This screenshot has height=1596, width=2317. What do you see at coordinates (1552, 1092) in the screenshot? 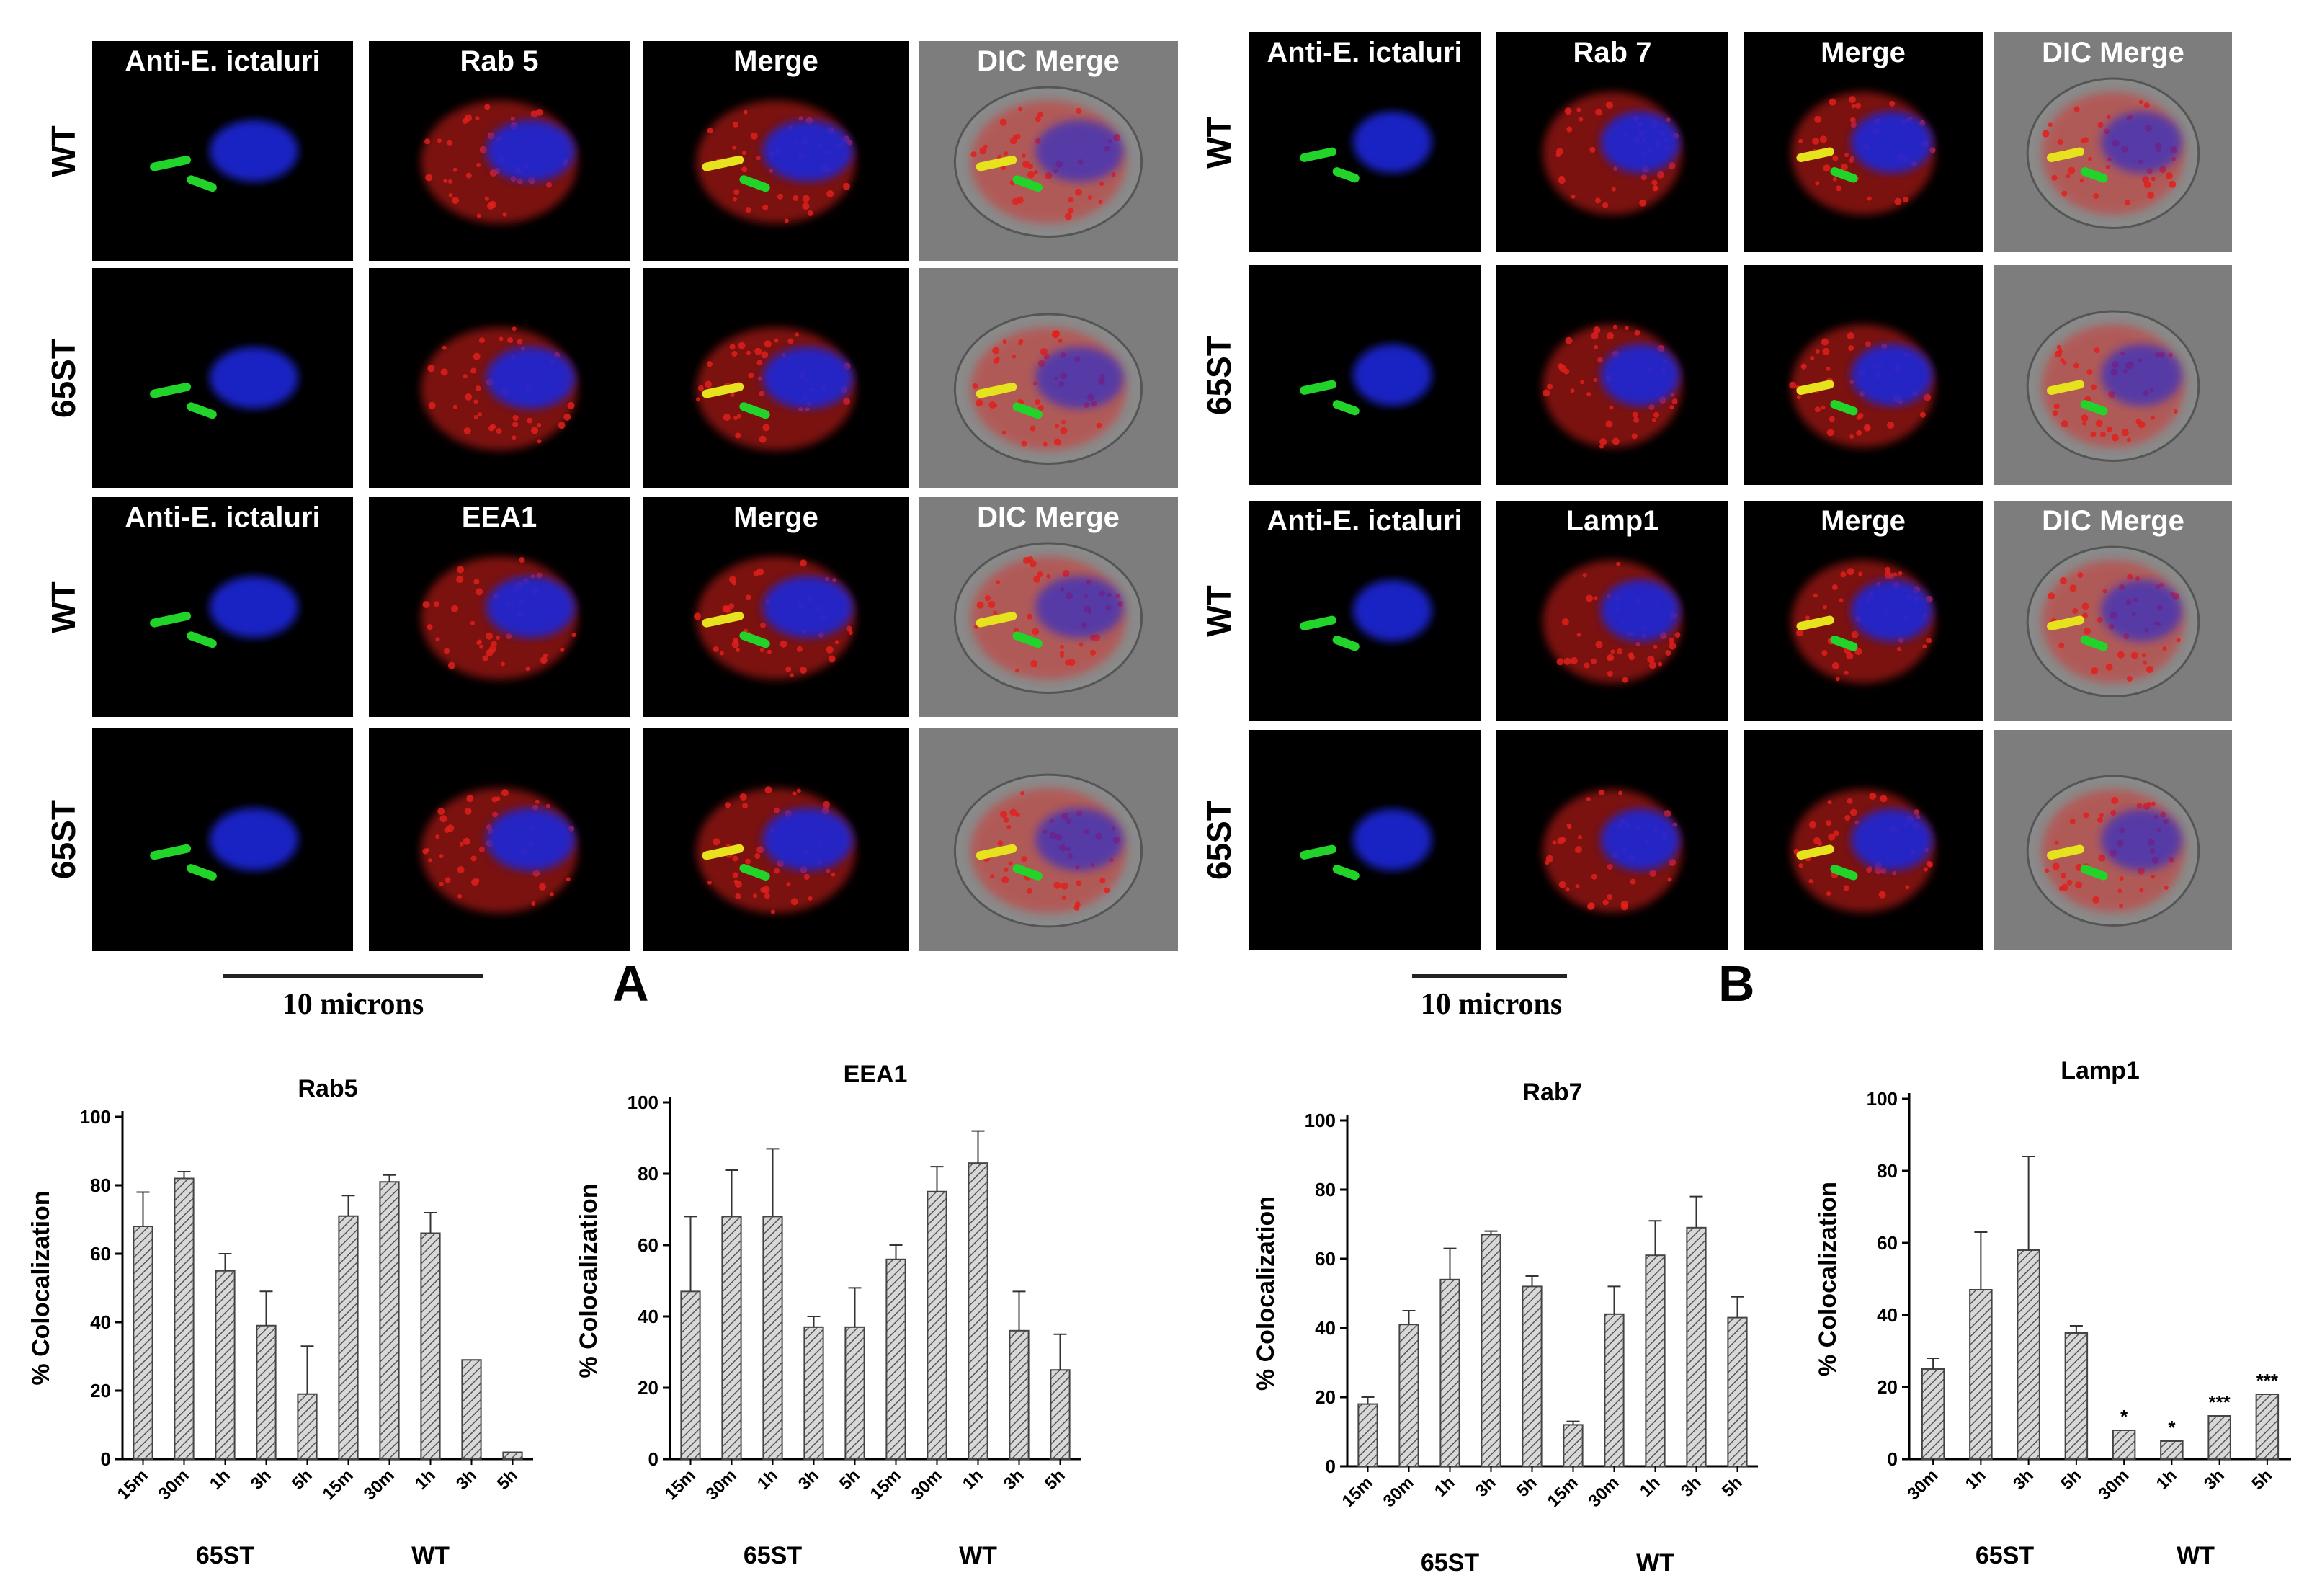
I see `chart-title: Rab7` at bounding box center [1552, 1092].